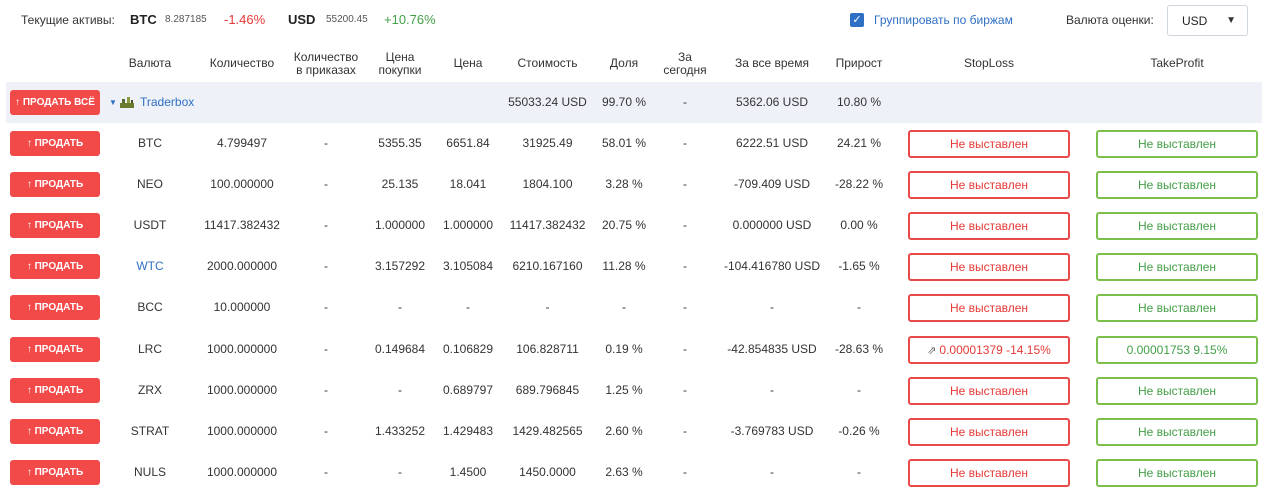 The height and width of the screenshot is (495, 1266). What do you see at coordinates (468, 430) in the screenshot?
I see `price-cell: 1.429483` at bounding box center [468, 430].